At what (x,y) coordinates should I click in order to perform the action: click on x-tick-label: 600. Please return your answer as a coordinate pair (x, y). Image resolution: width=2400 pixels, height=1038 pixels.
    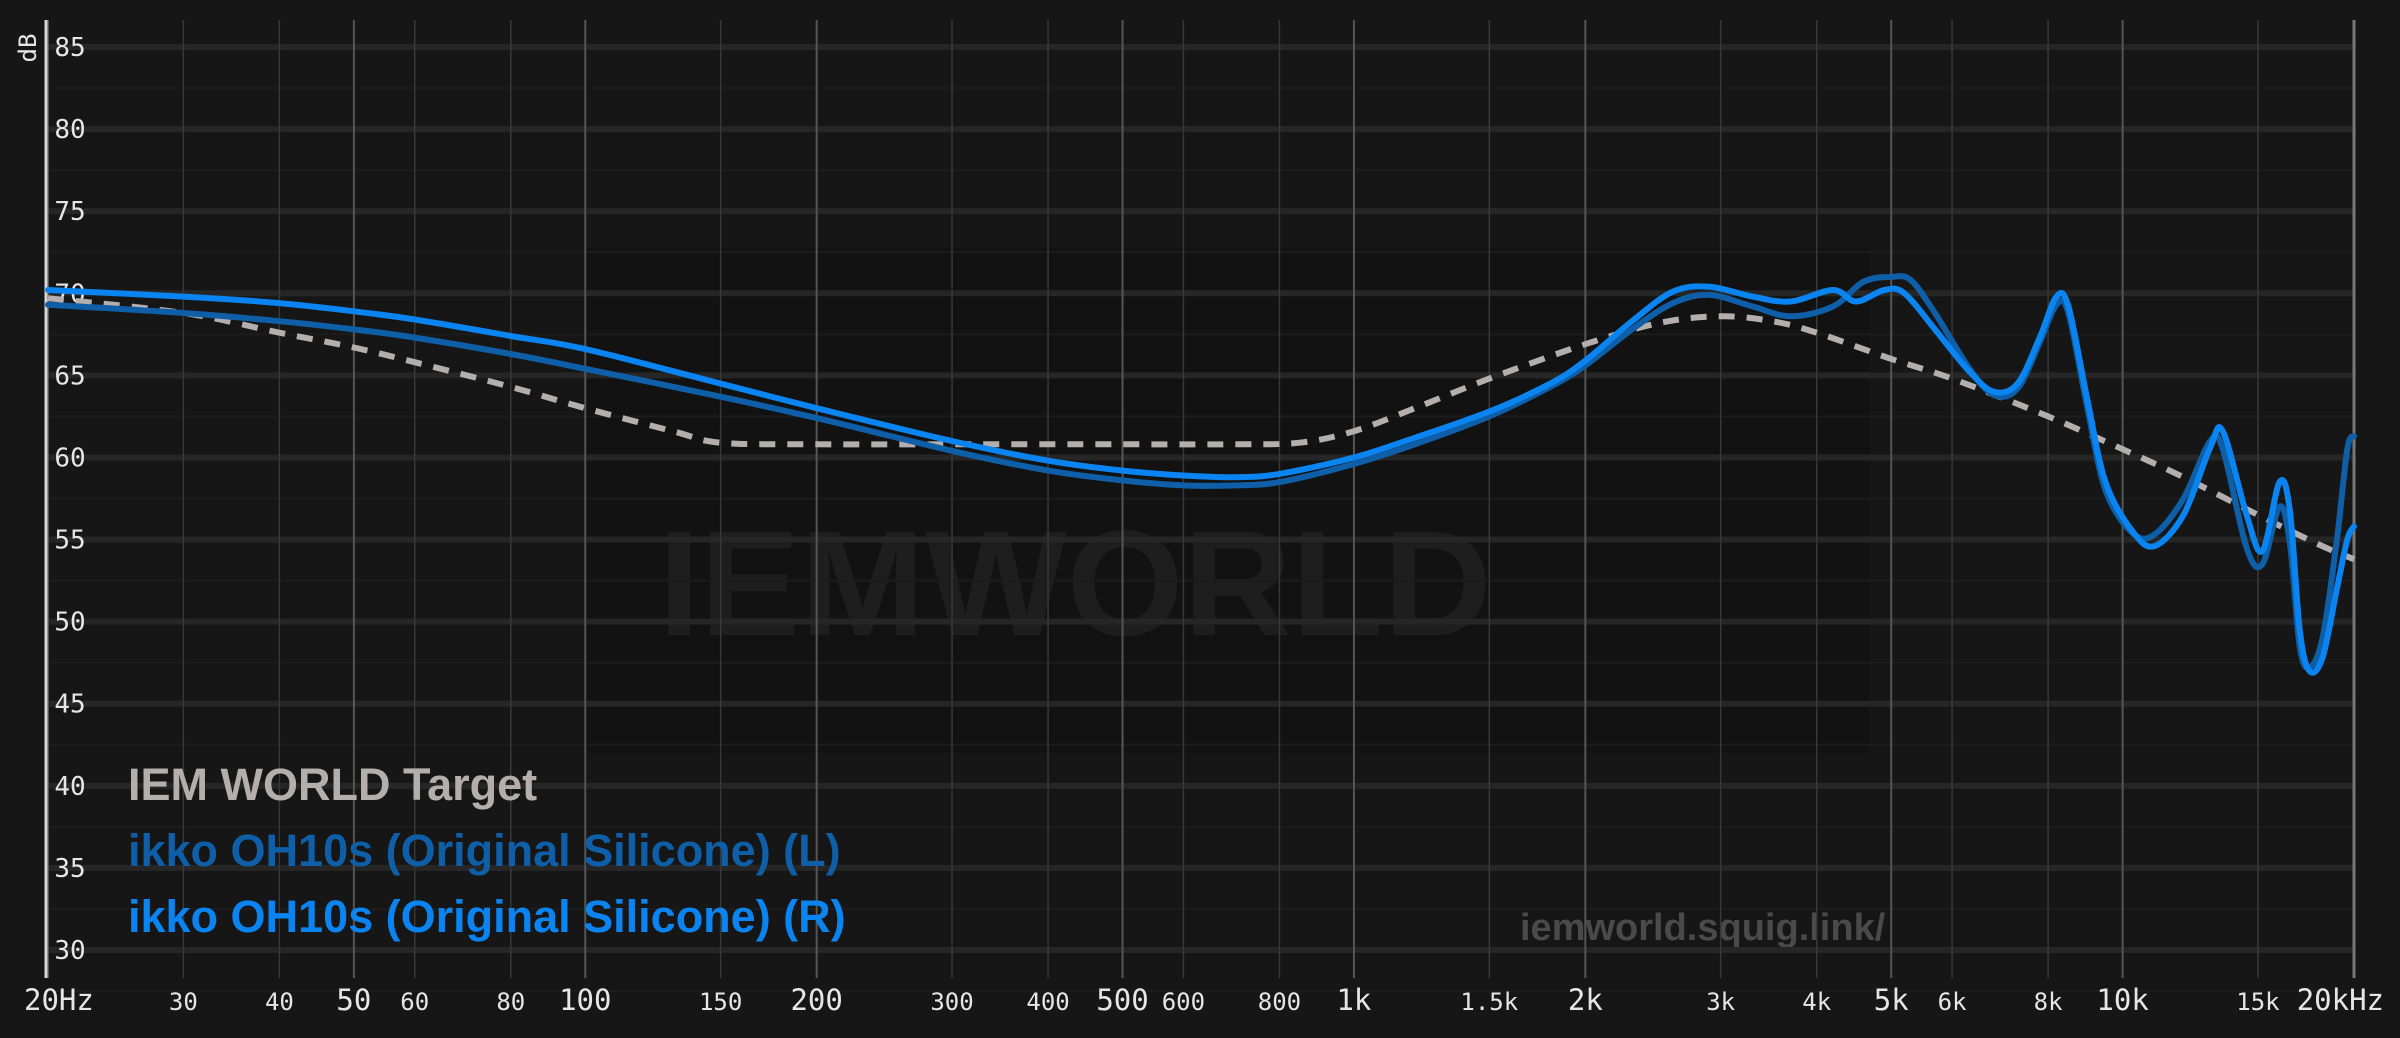
    Looking at the image, I should click on (1183, 1002).